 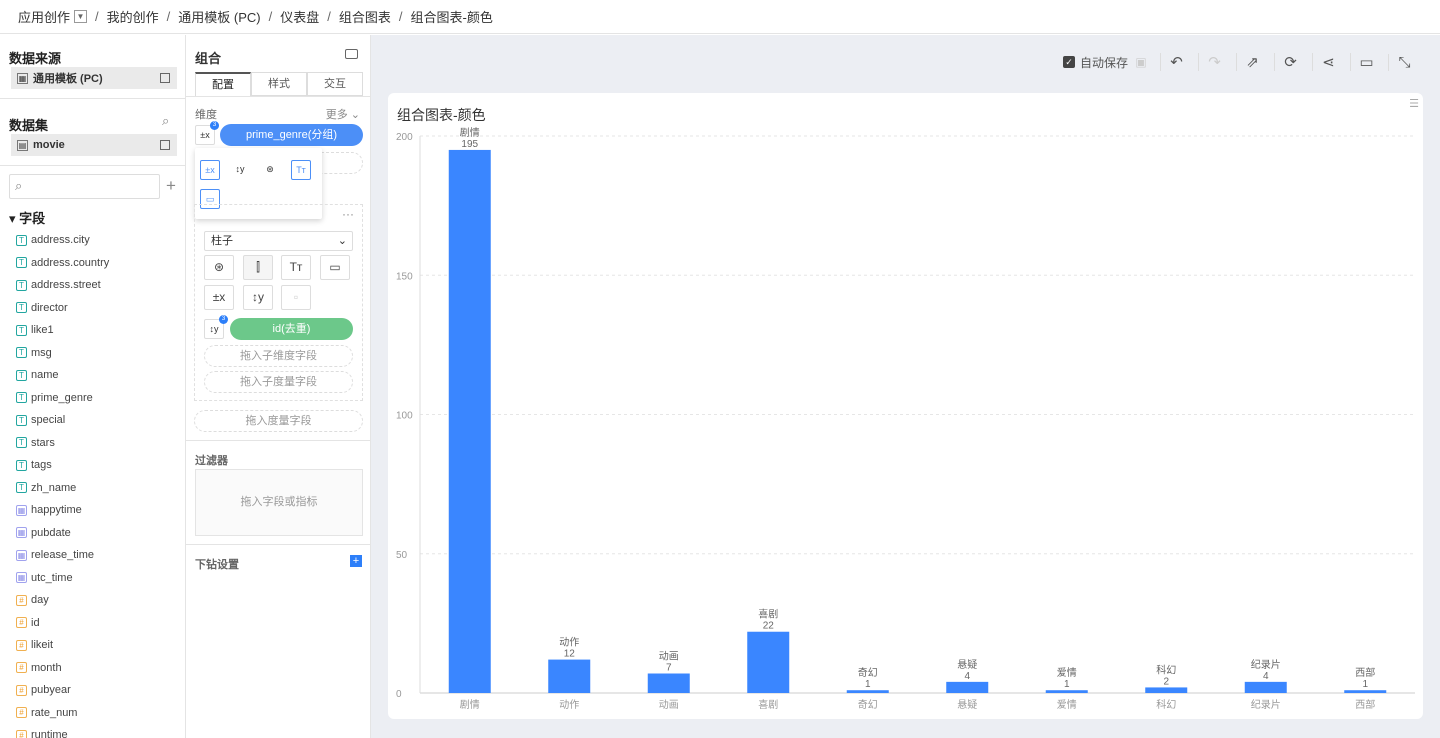 What do you see at coordinates (1366, 62) in the screenshot?
I see `terminal-icon: ▭` at bounding box center [1366, 62].